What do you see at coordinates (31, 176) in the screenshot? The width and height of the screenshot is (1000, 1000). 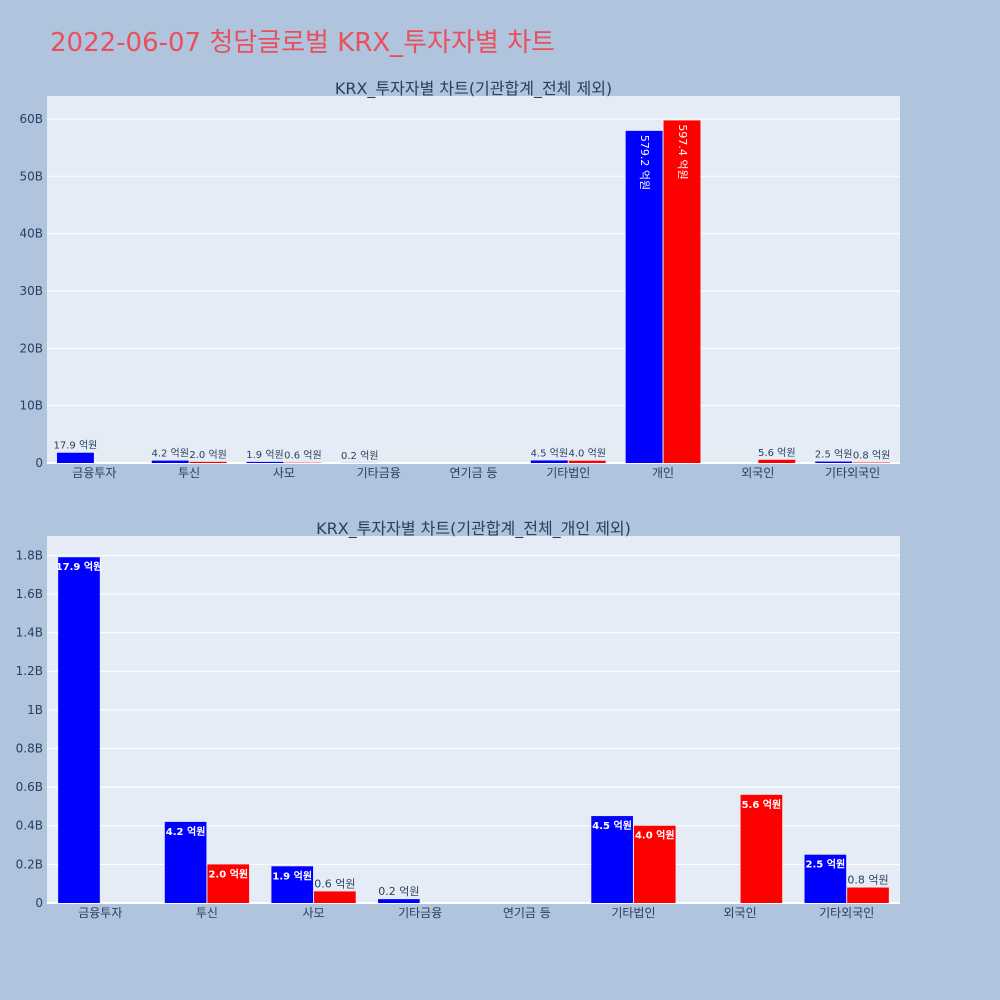 I see `y-tick-label: 50B` at bounding box center [31, 176].